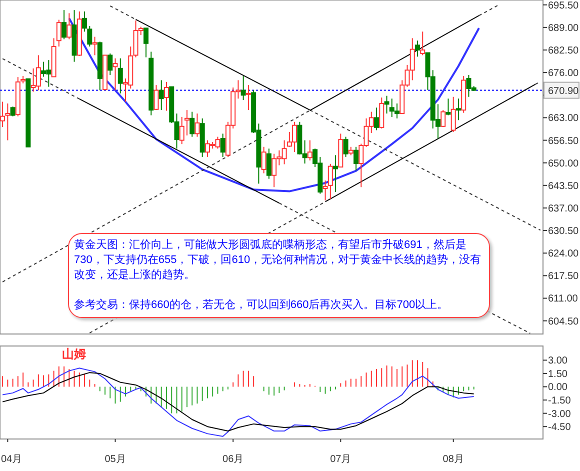 This screenshot has height=471, width=580. What do you see at coordinates (115, 459) in the screenshot?
I see `x-tick-label: 05月` at bounding box center [115, 459].